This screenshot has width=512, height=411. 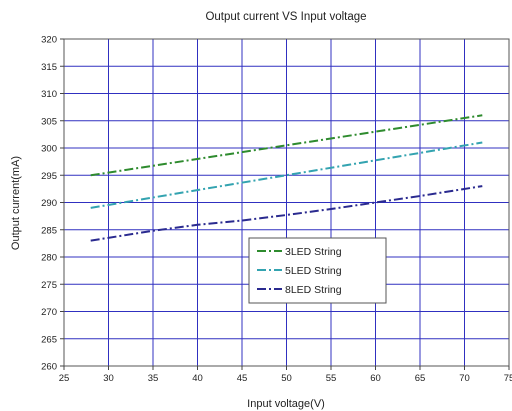 What do you see at coordinates (49, 258) in the screenshot?
I see `y-tick-label: 280` at bounding box center [49, 258].